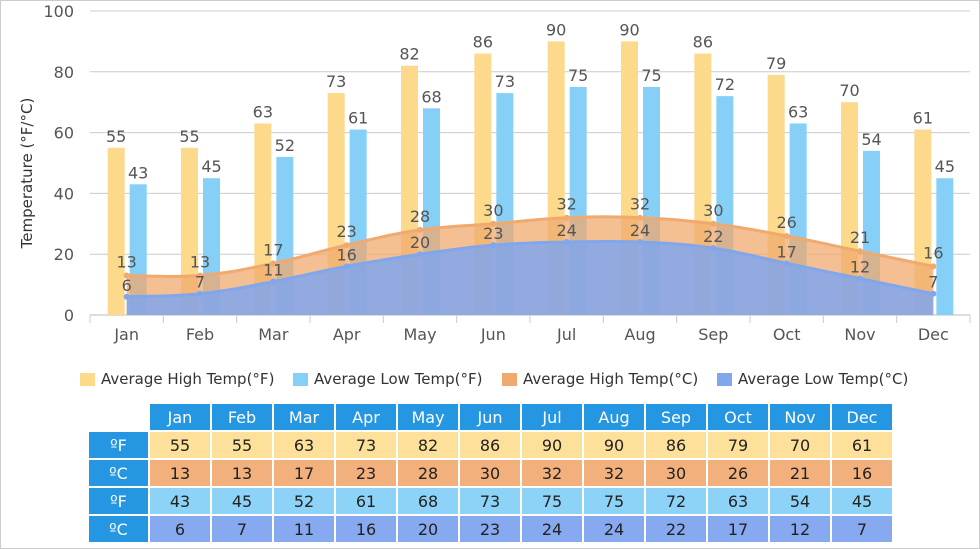 The height and width of the screenshot is (549, 980). What do you see at coordinates (738, 501) in the screenshot?
I see `table-cell: 63` at bounding box center [738, 501].